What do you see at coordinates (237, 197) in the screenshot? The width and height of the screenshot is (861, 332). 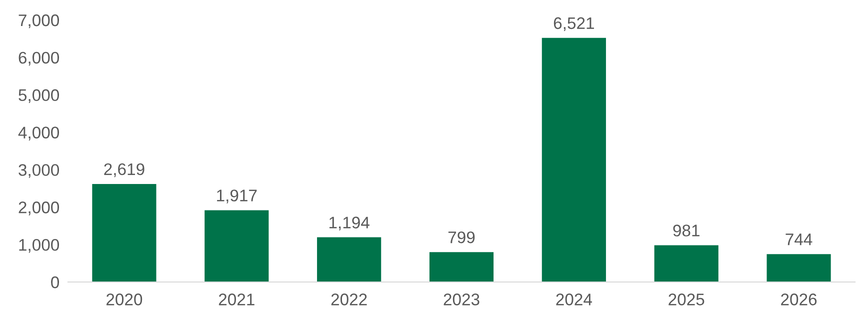 I see `data-label: 1,917` at bounding box center [237, 197].